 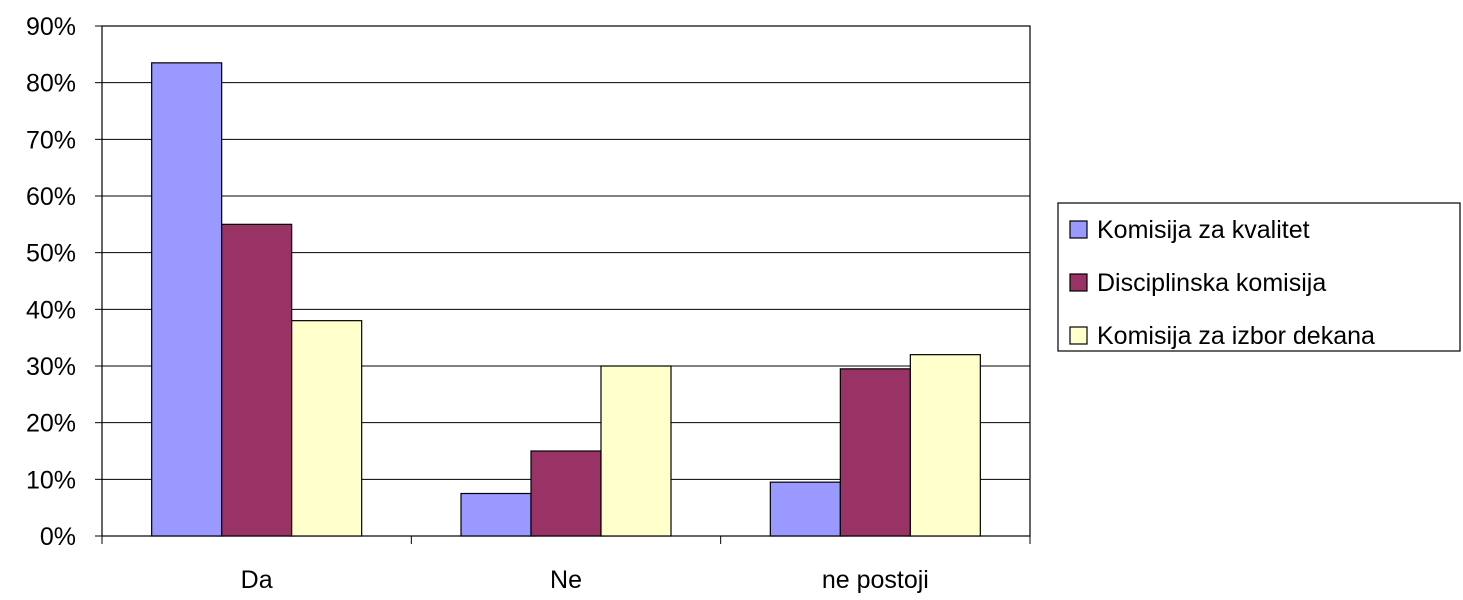 I want to click on bar-komisija-za-kvalitet-ne, so click(x=496, y=514).